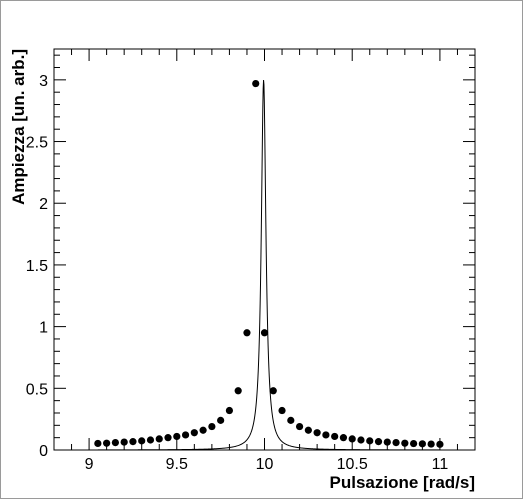 This screenshot has height=500, width=523. I want to click on y-tick-label: 0.5, so click(37, 389).